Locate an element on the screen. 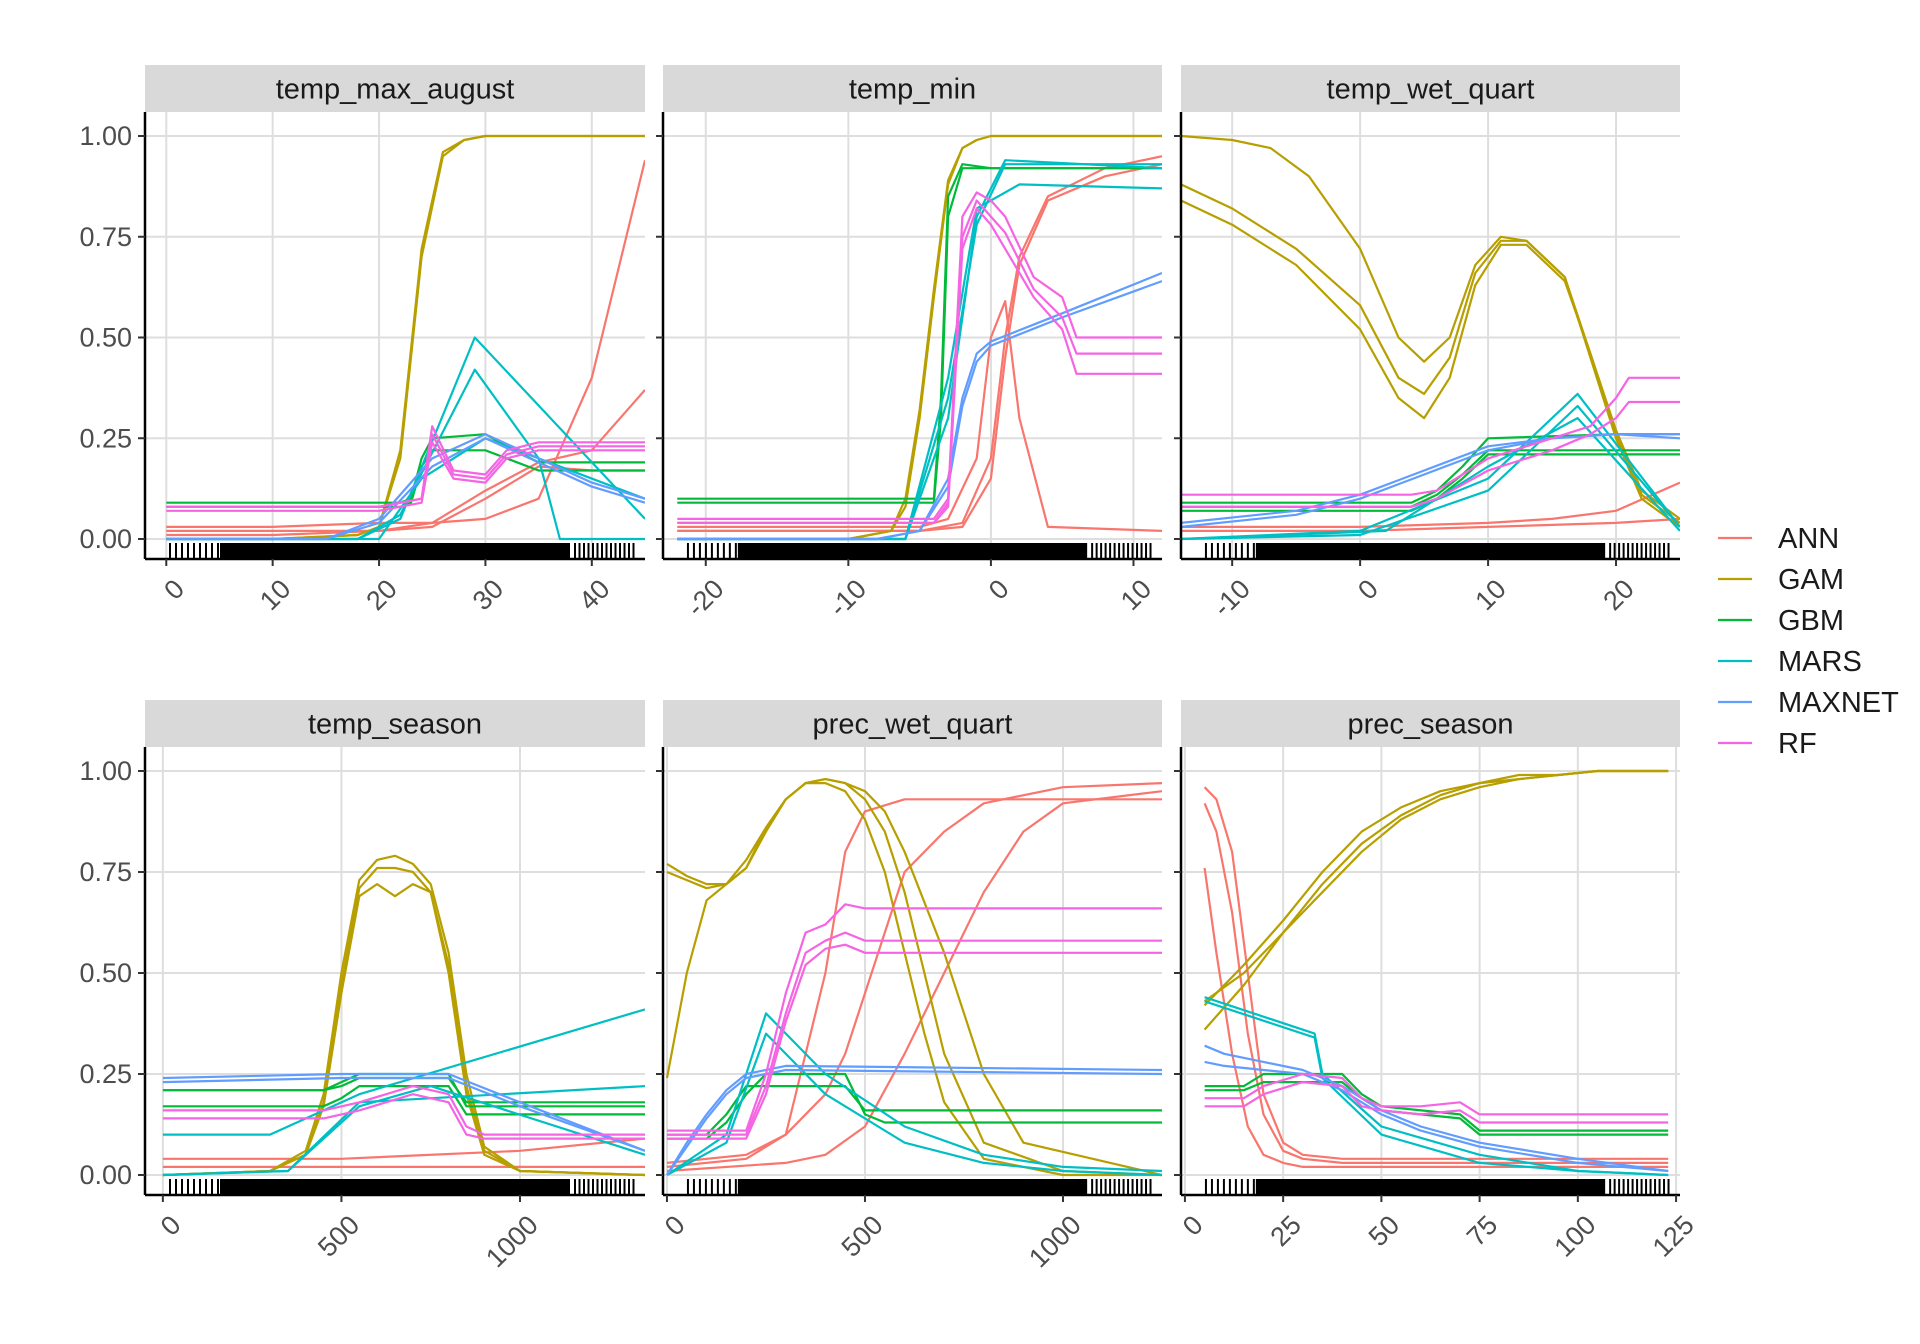 The height and width of the screenshot is (1344, 1920). x-axis-ticks: -20 -10 0 10 is located at coordinates (919, 590).